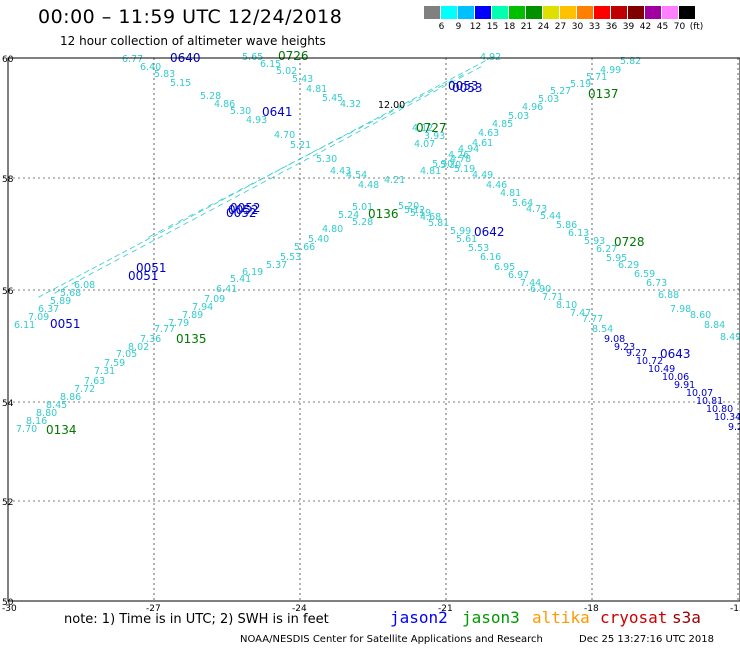 The image size is (740, 650). What do you see at coordinates (488, 133) in the screenshot?
I see `swh-value: 4.63` at bounding box center [488, 133].